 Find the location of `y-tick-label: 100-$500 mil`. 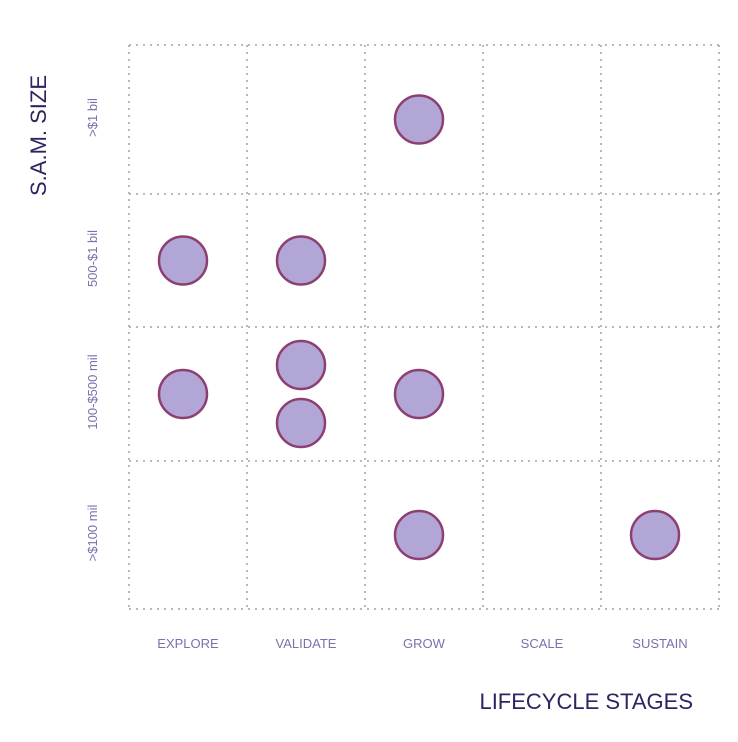

y-tick-label: 100-$500 mil is located at coordinates (92, 391).